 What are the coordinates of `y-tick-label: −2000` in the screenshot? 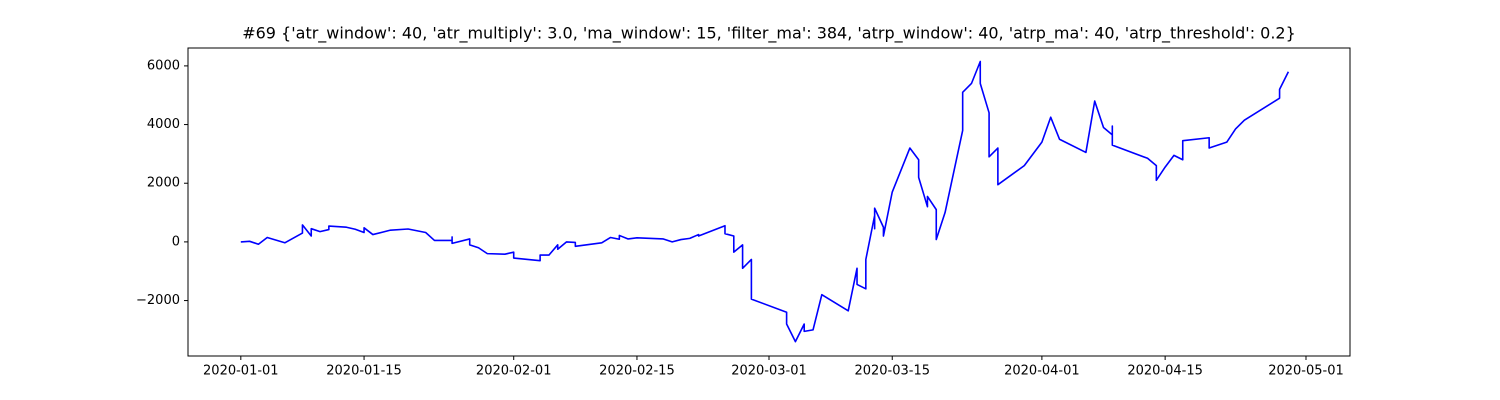 It's located at (158, 300).